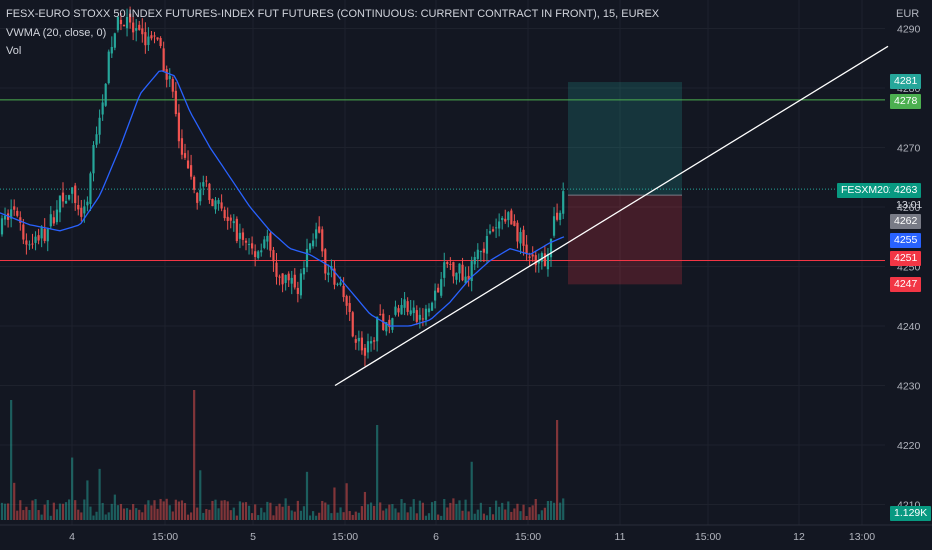 The width and height of the screenshot is (932, 550). I want to click on currency-label: EUR, so click(908, 14).